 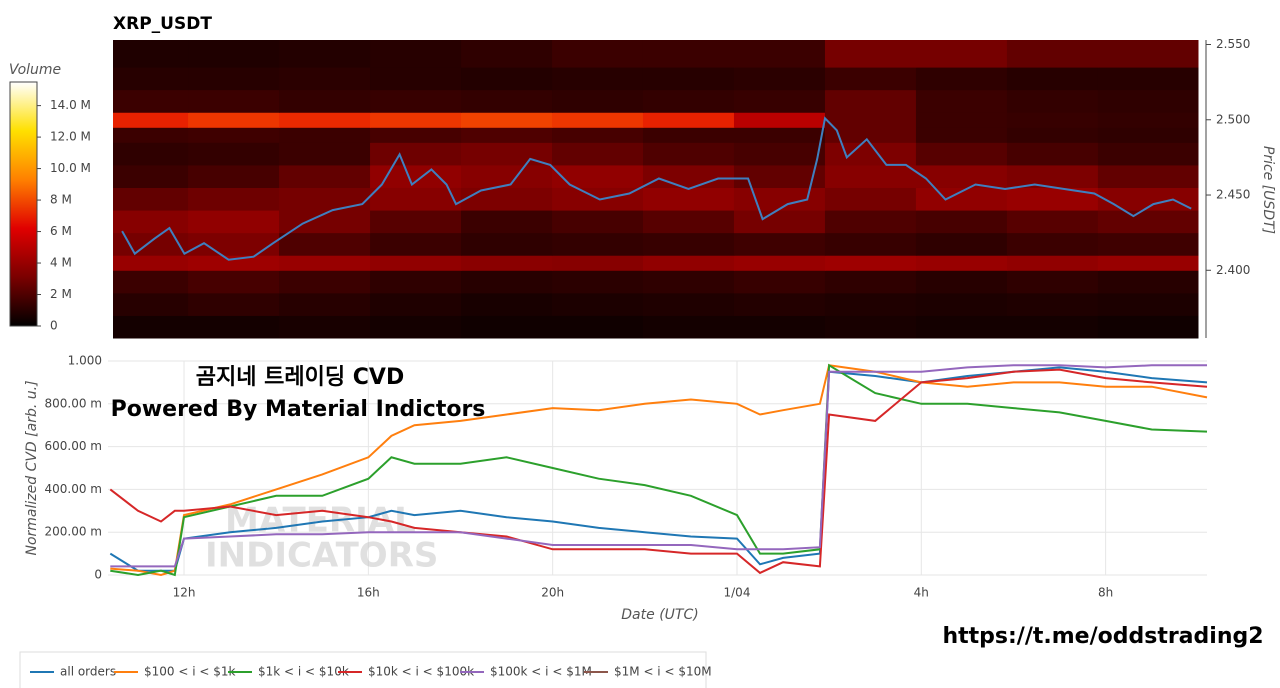 I want to click on chart-title: XRP_USDT, so click(x=162, y=24).